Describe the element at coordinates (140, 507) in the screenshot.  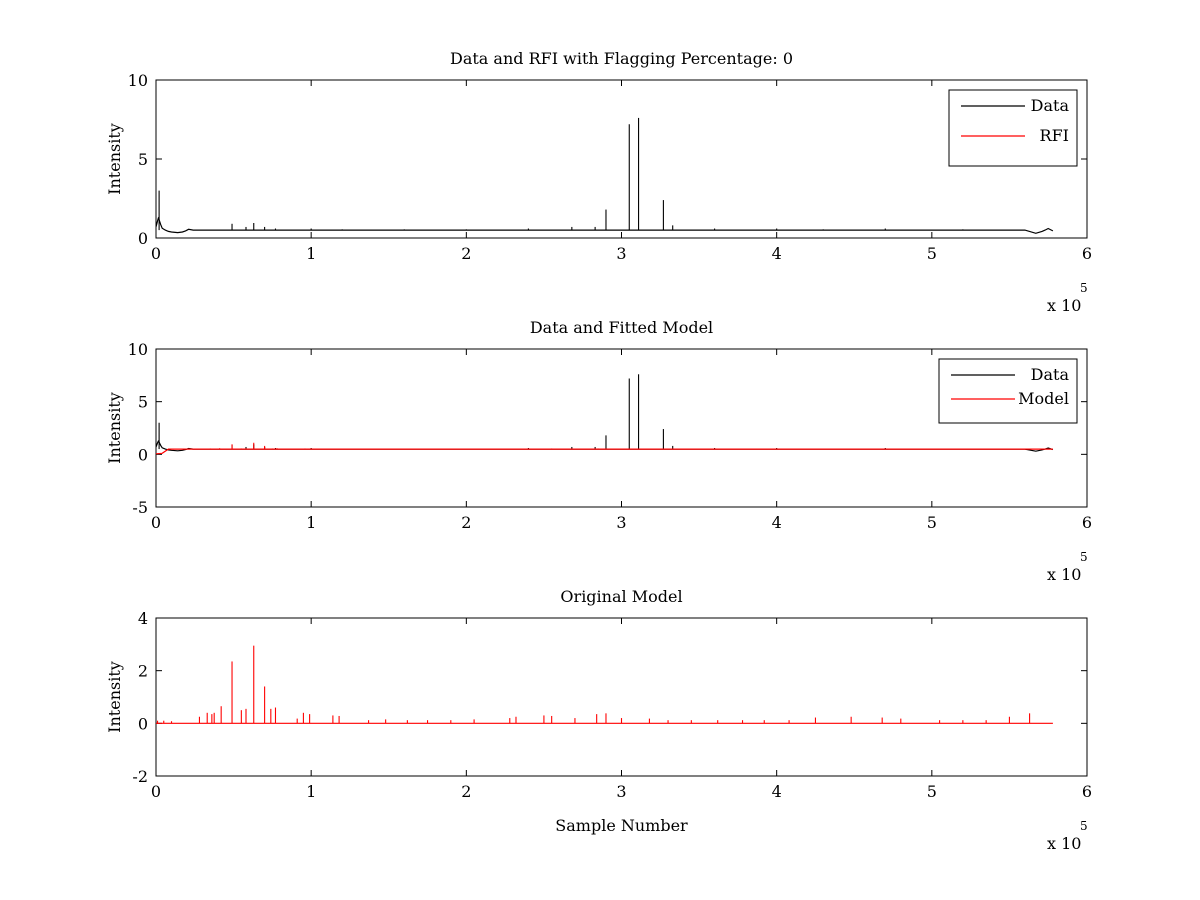
I see `y-tick-label: -5` at that location.